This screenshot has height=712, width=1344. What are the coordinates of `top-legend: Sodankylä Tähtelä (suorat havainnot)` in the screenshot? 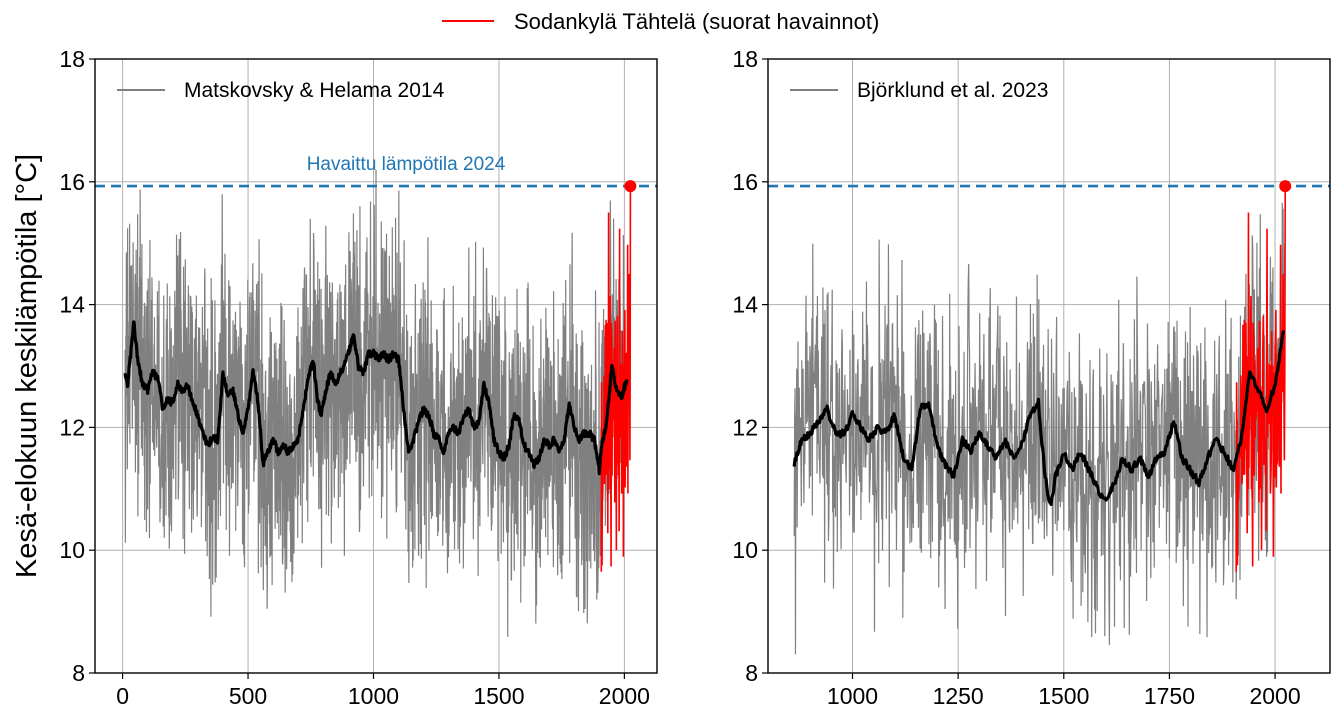 It's located at (660, 21).